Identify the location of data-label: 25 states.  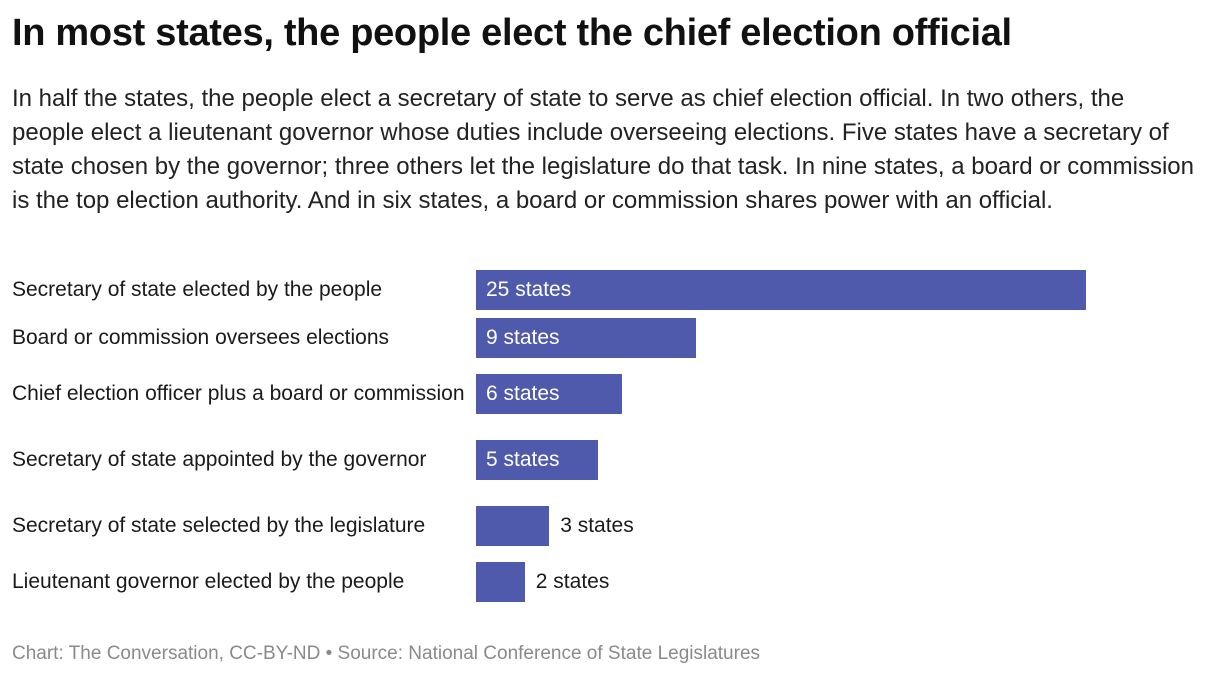
(529, 289).